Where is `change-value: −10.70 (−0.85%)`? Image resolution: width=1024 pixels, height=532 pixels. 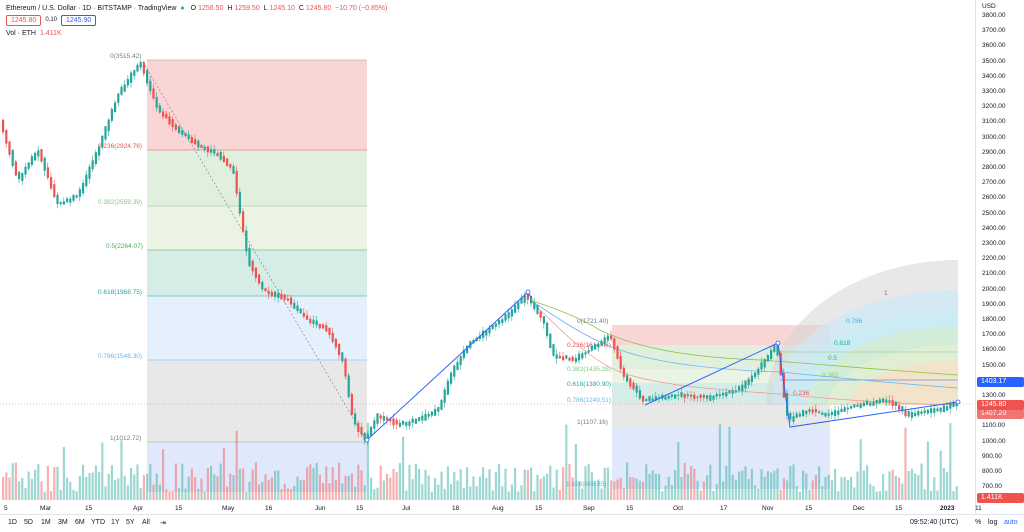
change-value: −10.70 (−0.85%) is located at coordinates (361, 8).